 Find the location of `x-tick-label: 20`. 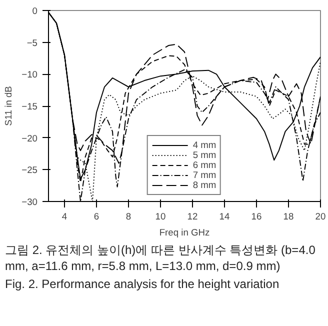

x-tick-label: 20 is located at coordinates (320, 217).